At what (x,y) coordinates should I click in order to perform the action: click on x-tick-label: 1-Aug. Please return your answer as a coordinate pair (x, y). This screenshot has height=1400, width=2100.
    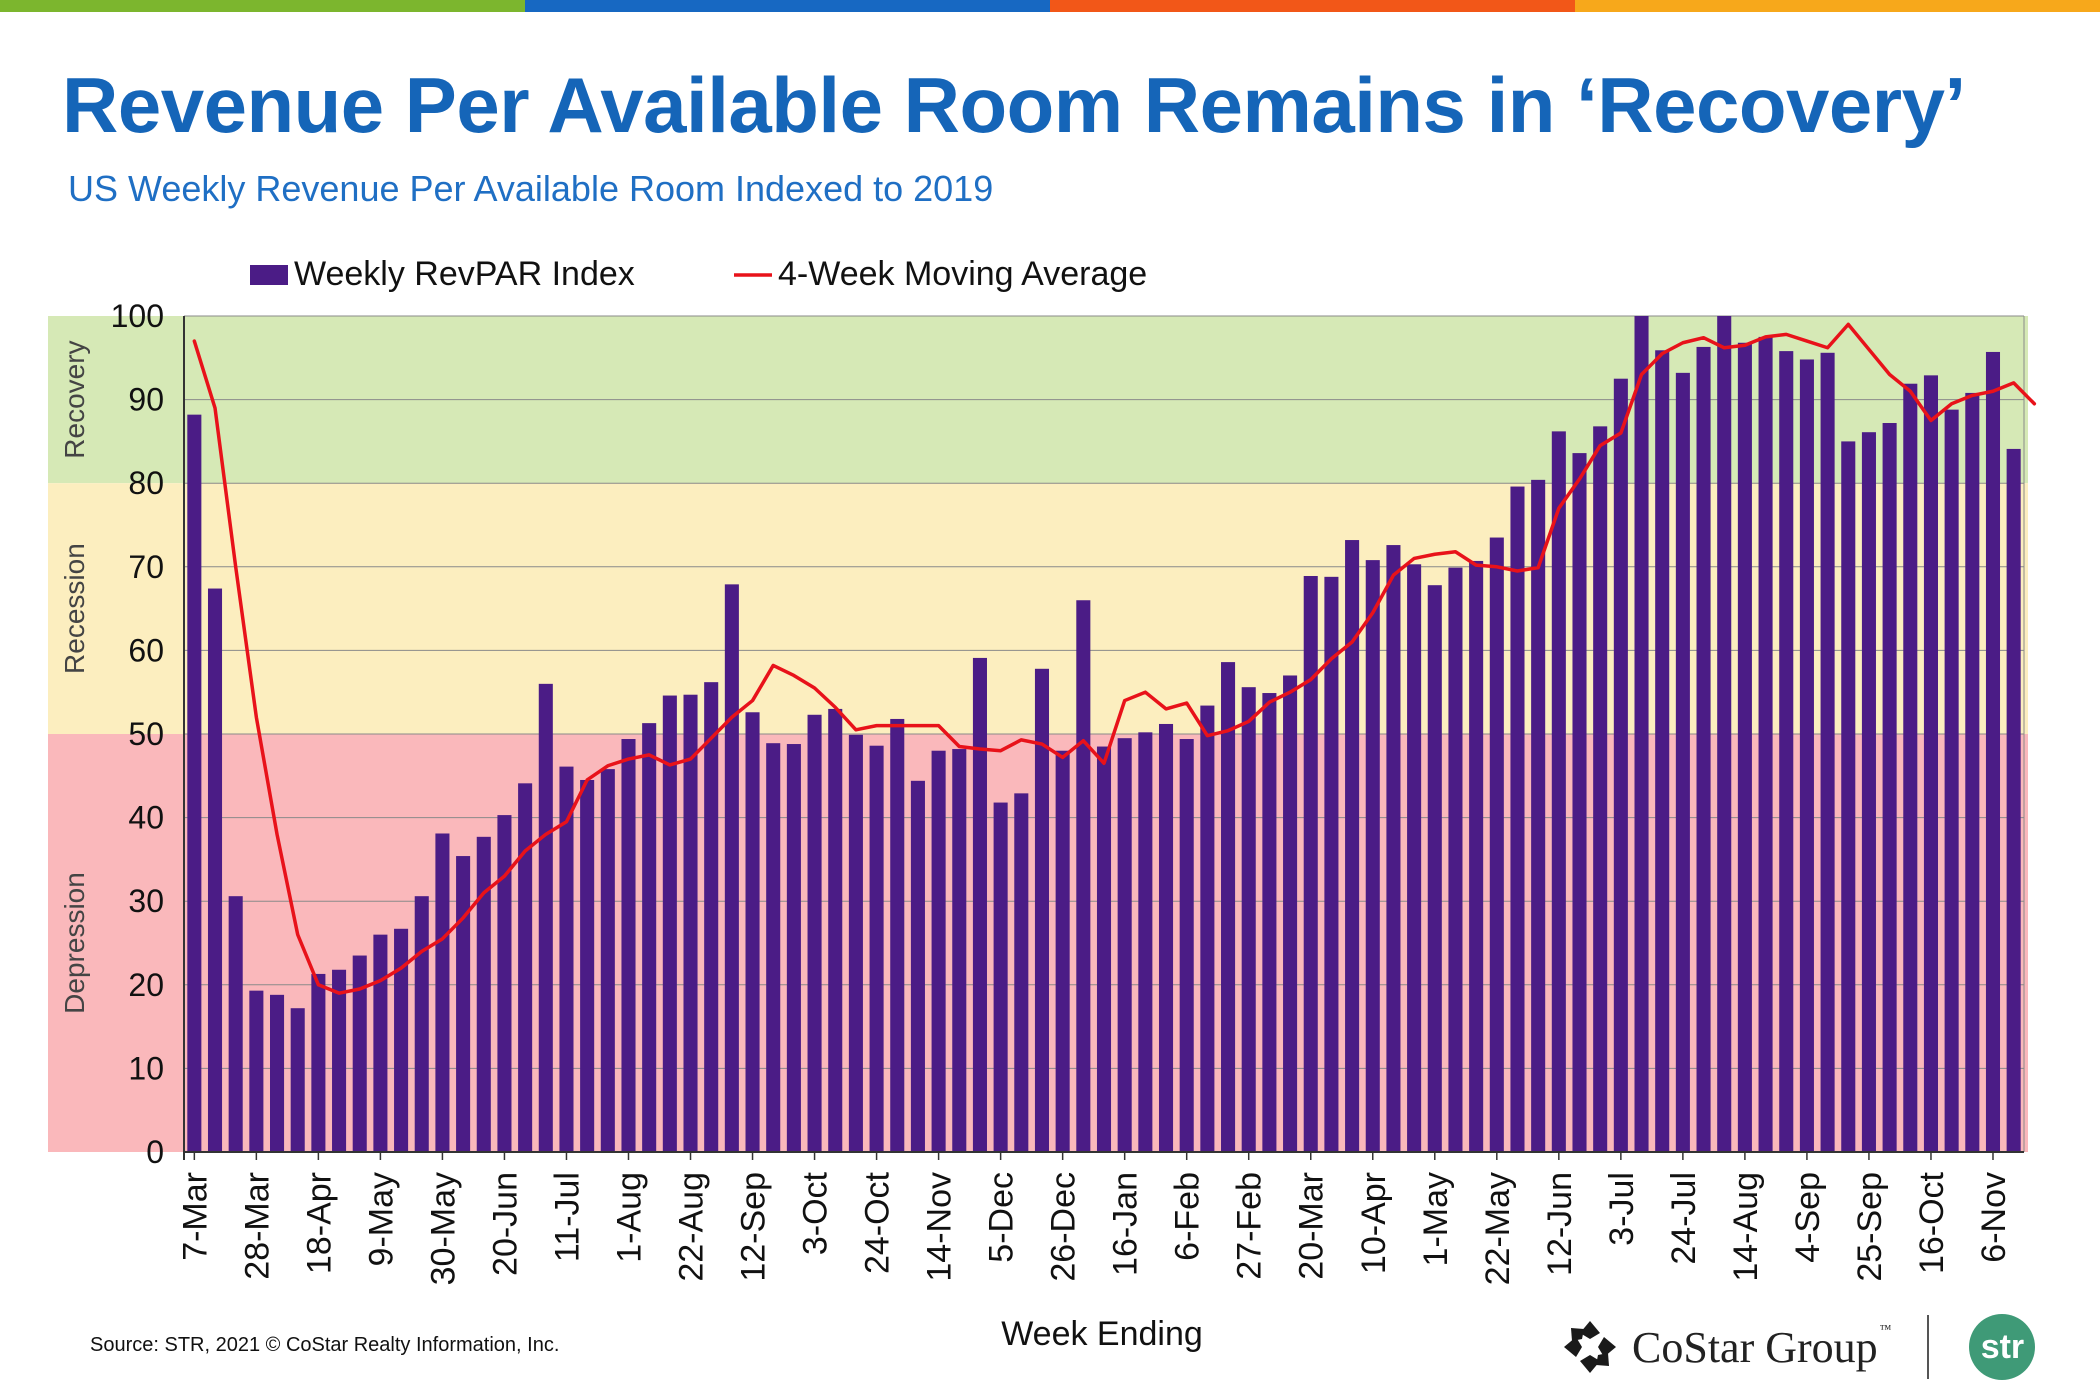
    Looking at the image, I should click on (629, 1217).